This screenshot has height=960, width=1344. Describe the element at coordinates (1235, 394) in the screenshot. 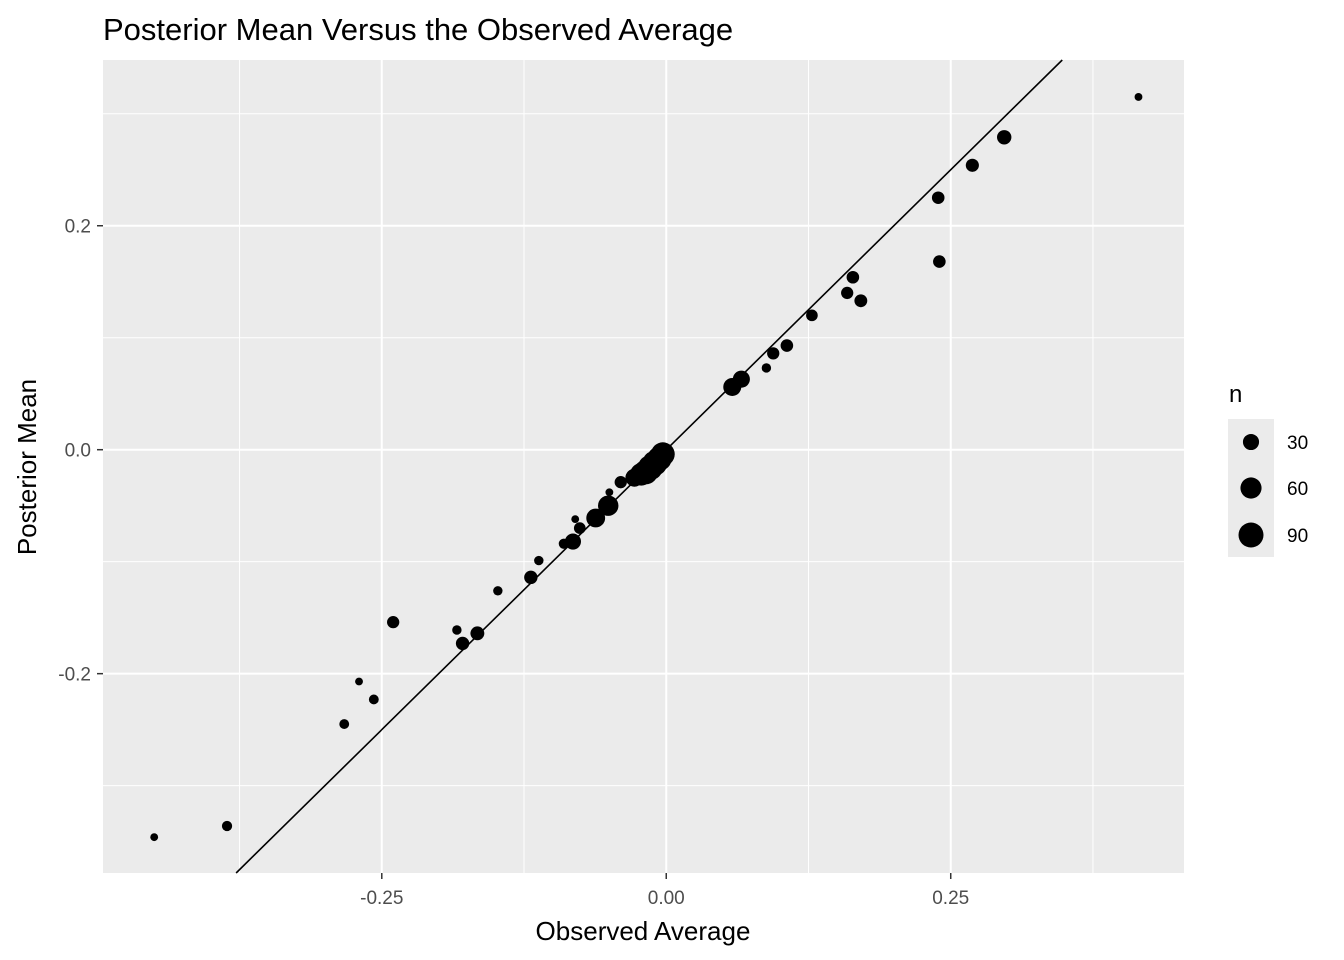

I see `legend-title: n` at that location.